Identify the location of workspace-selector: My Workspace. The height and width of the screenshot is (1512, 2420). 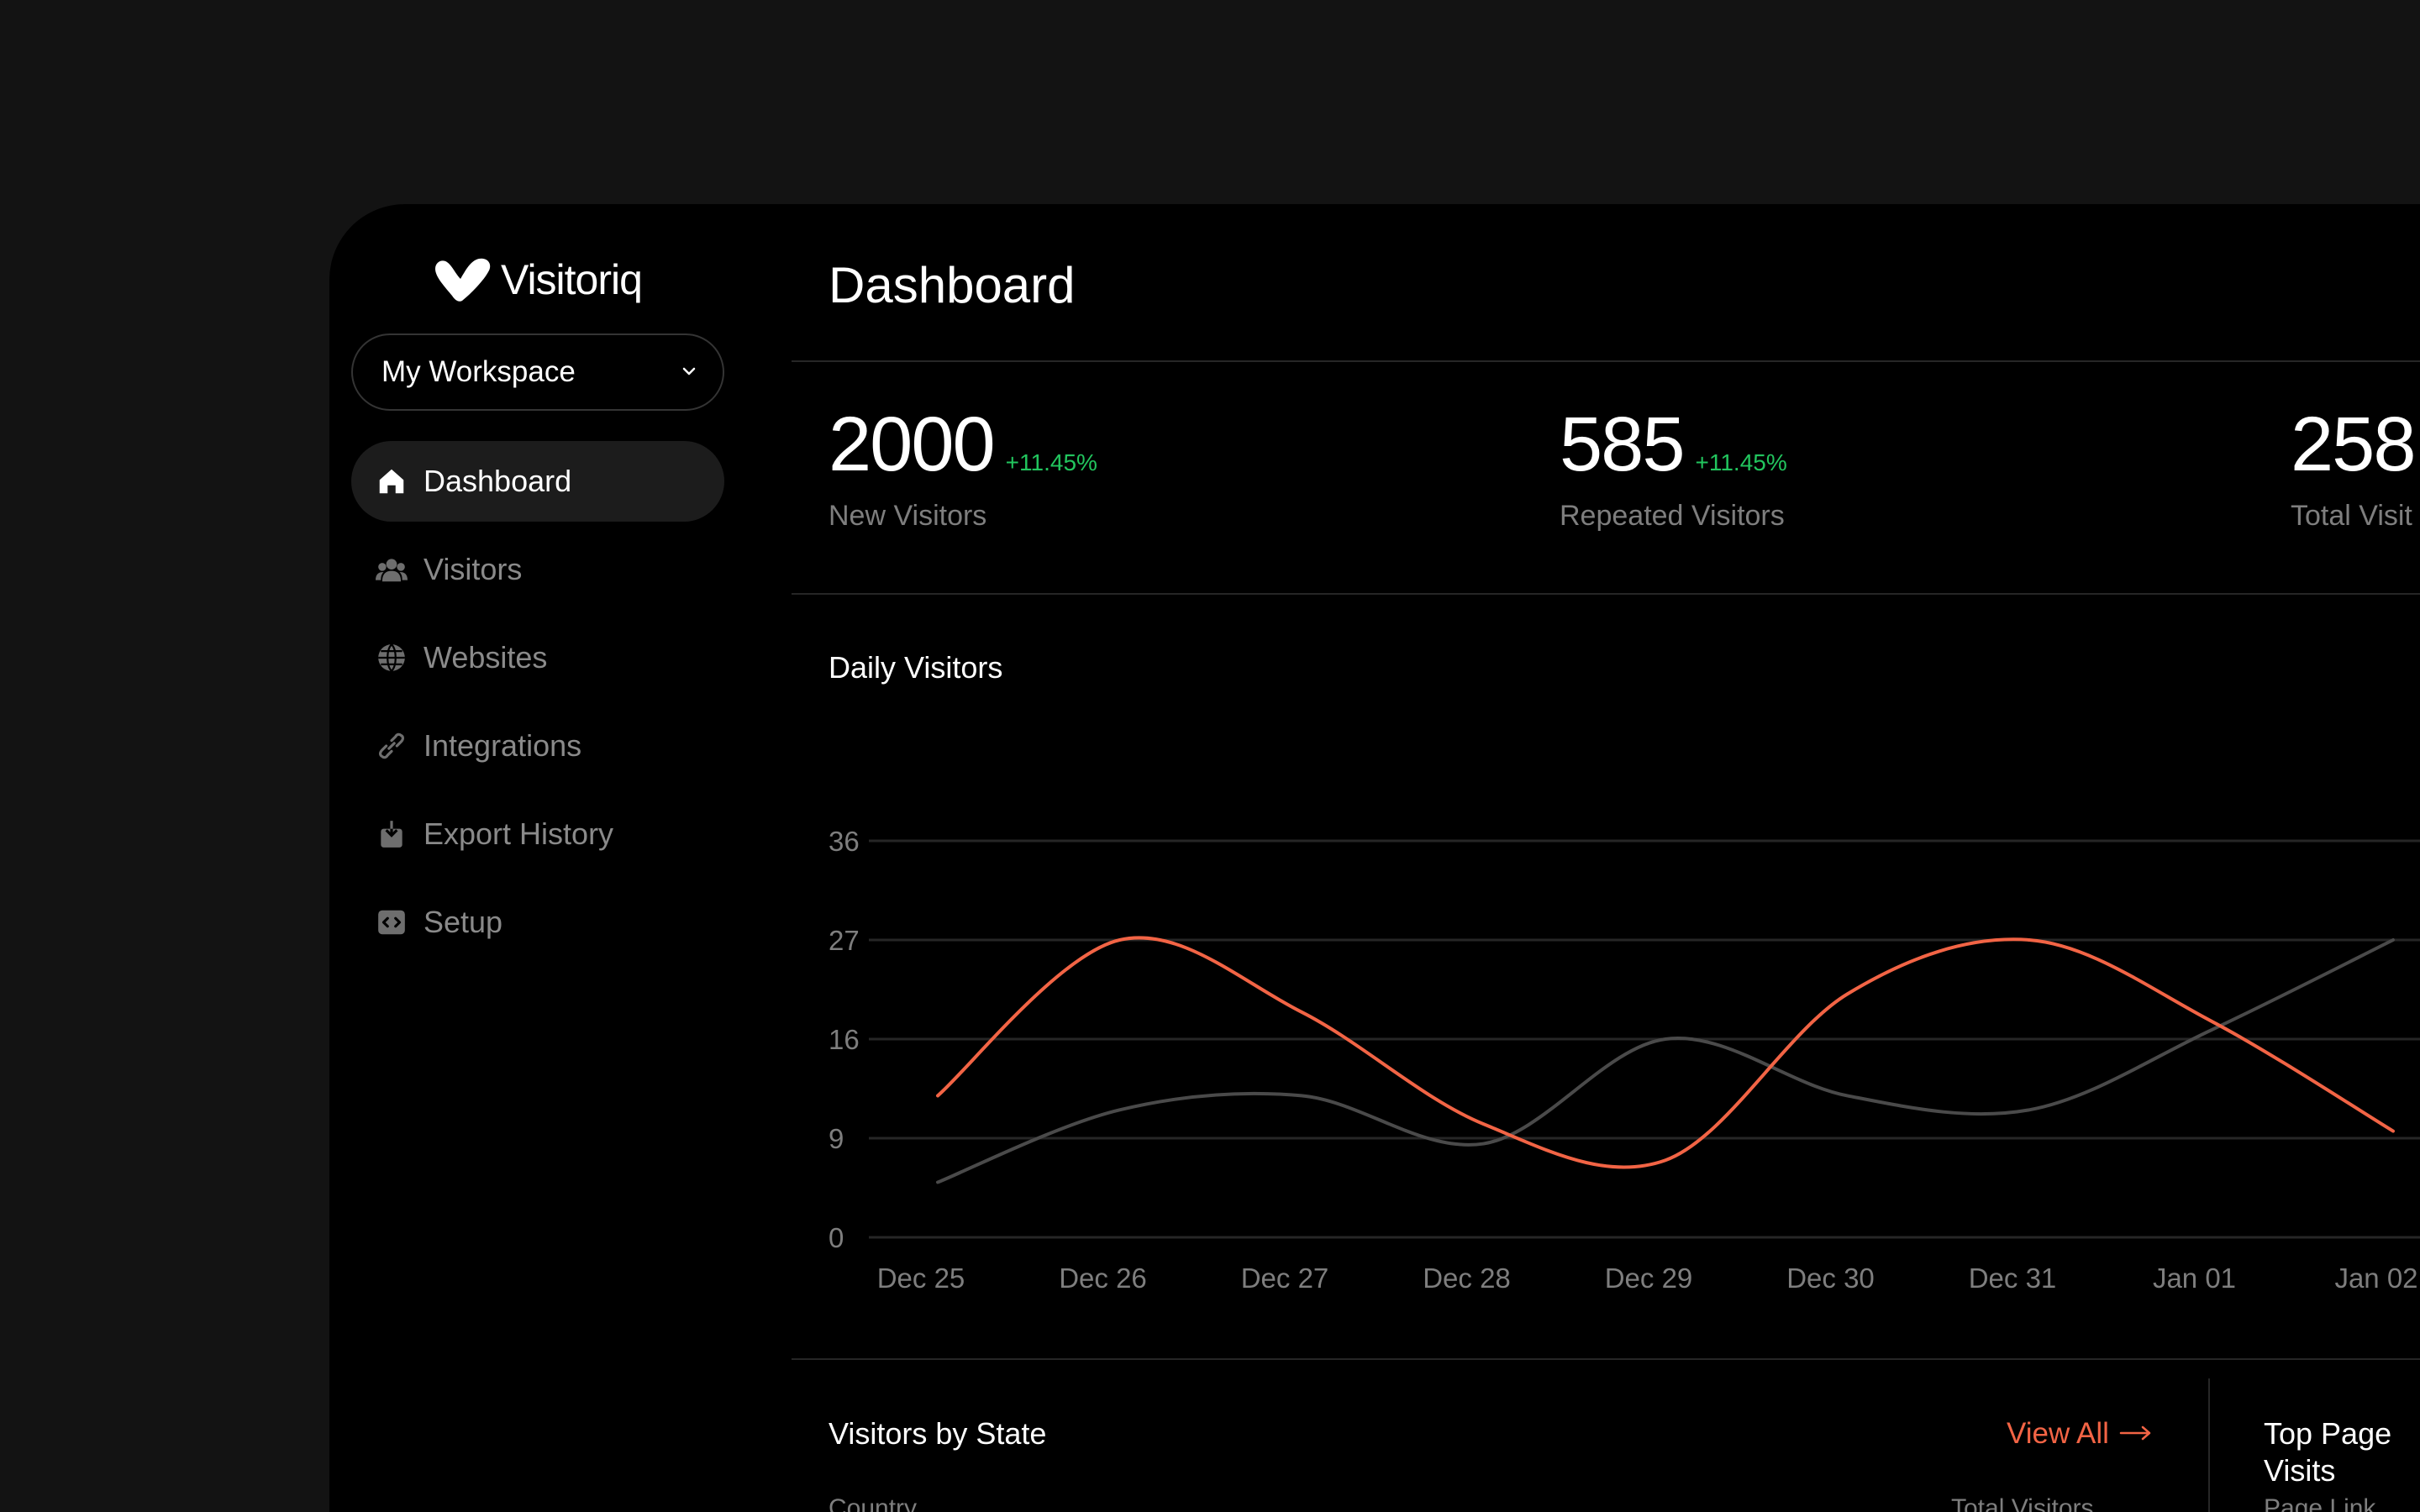
(537, 372).